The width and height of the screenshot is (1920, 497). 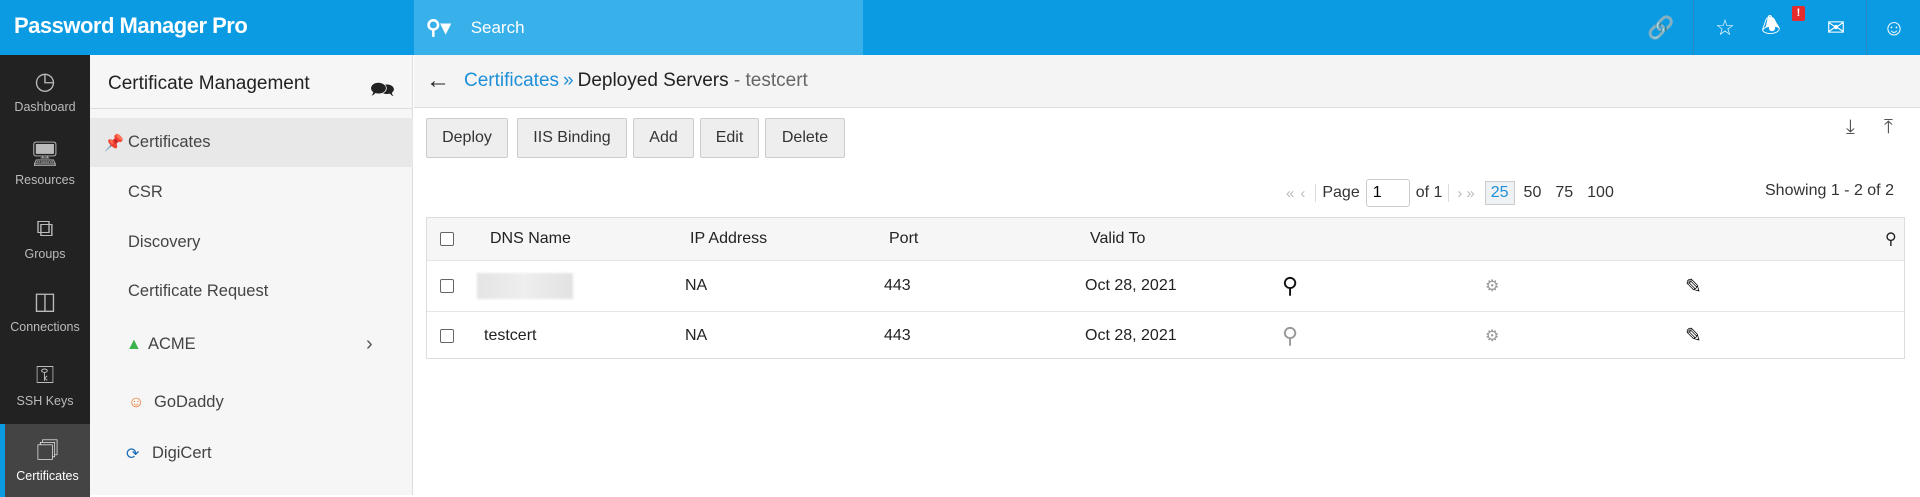 I want to click on dashboard-icon: ◷, so click(x=45, y=81).